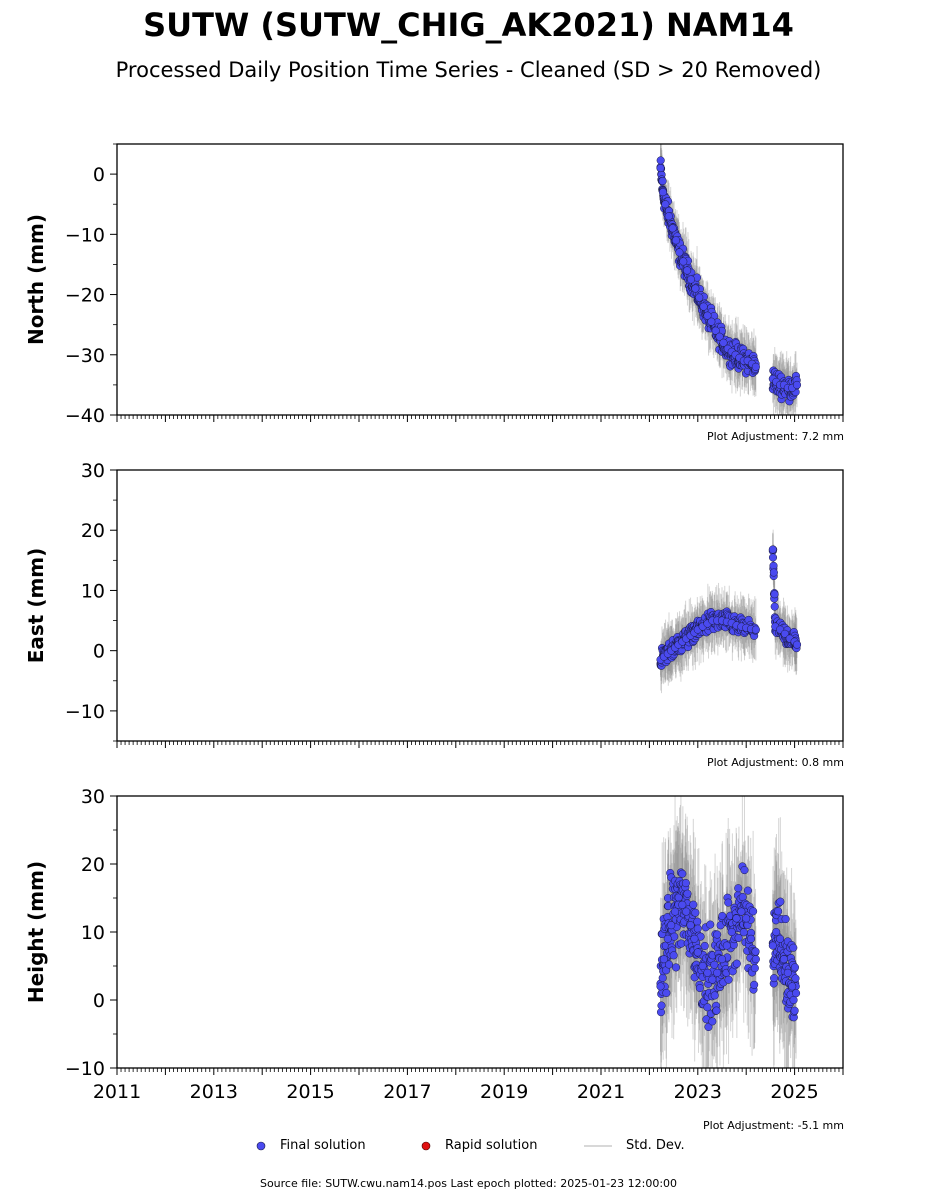 The height and width of the screenshot is (1200, 937). I want to click on north-ytick-label: −10, so click(85, 235).